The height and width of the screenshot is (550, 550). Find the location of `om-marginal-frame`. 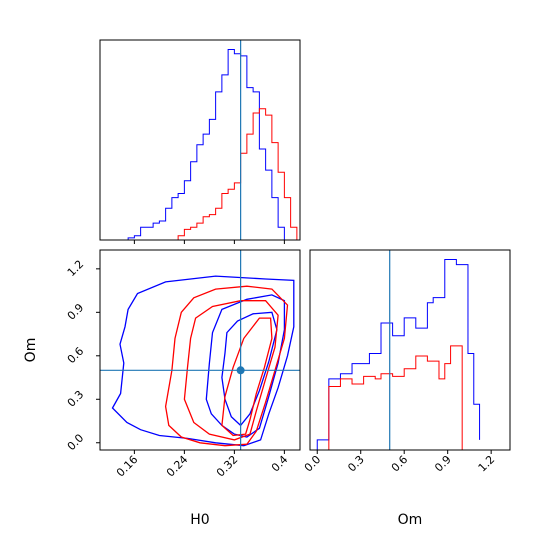

om-marginal-frame is located at coordinates (410, 350).